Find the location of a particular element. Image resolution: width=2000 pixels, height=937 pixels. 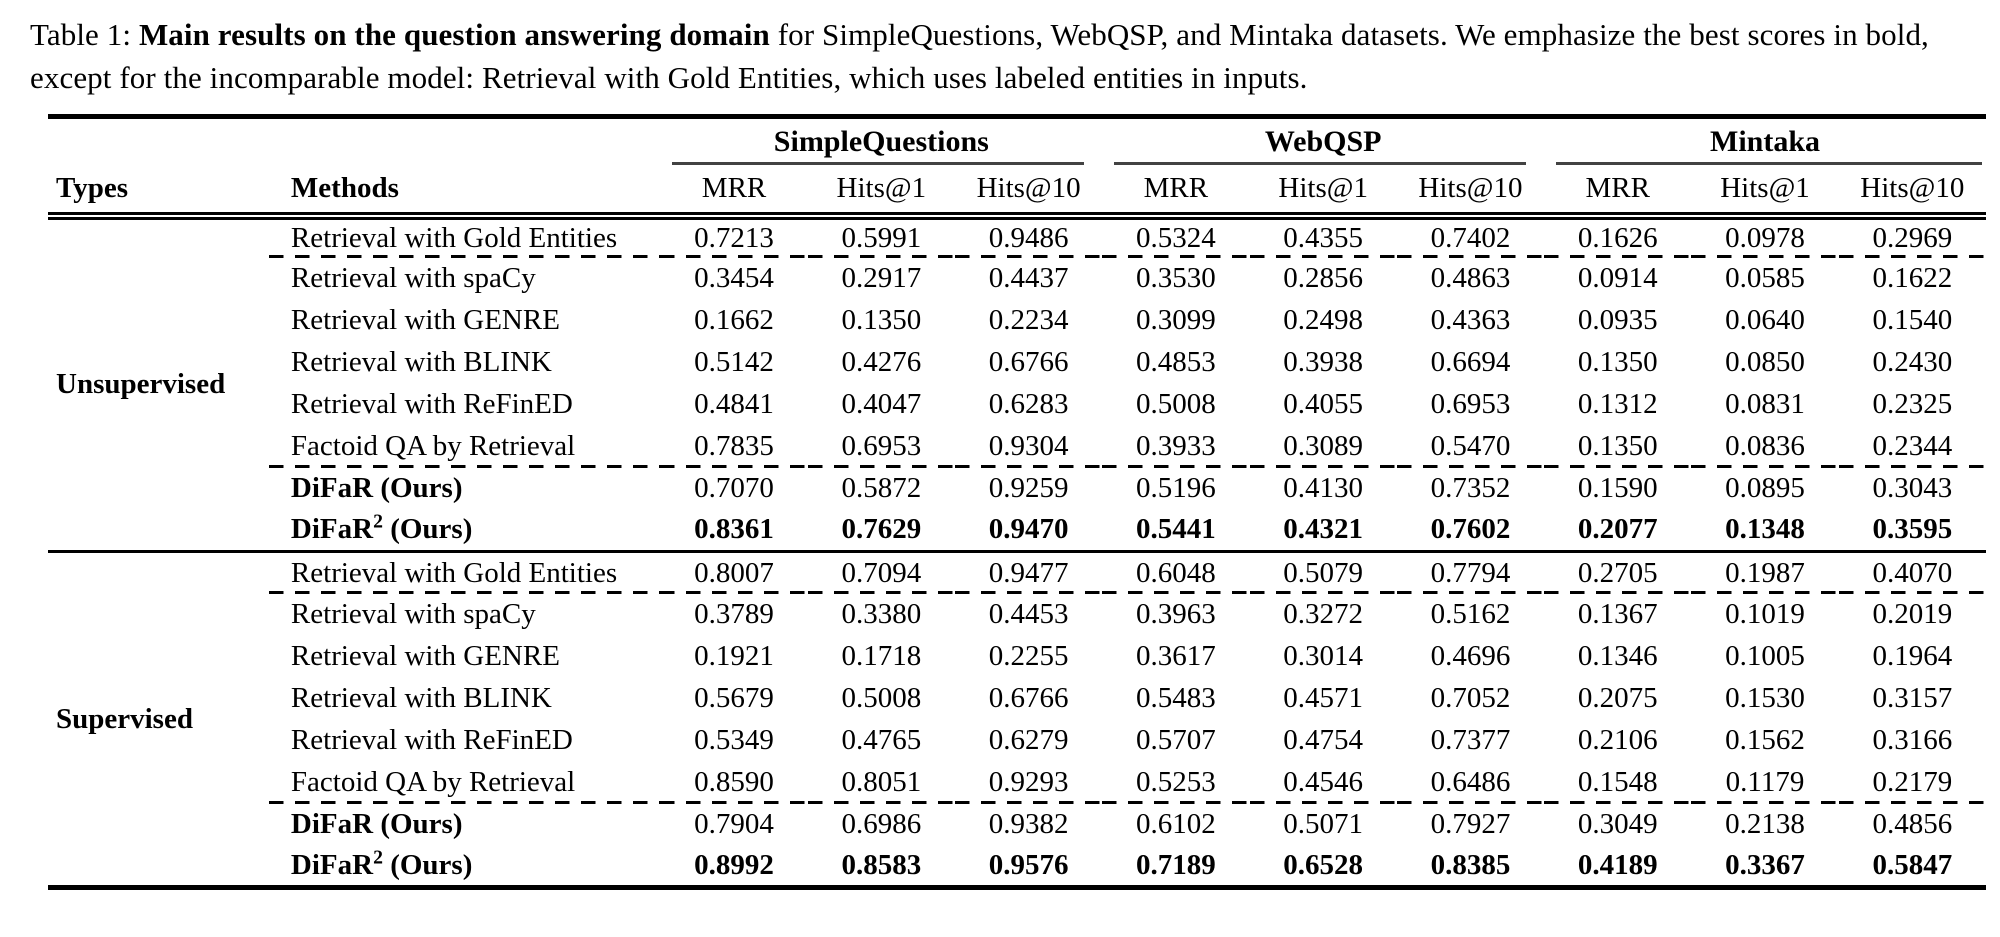

score-cell: 0.5079 is located at coordinates (1323, 572).